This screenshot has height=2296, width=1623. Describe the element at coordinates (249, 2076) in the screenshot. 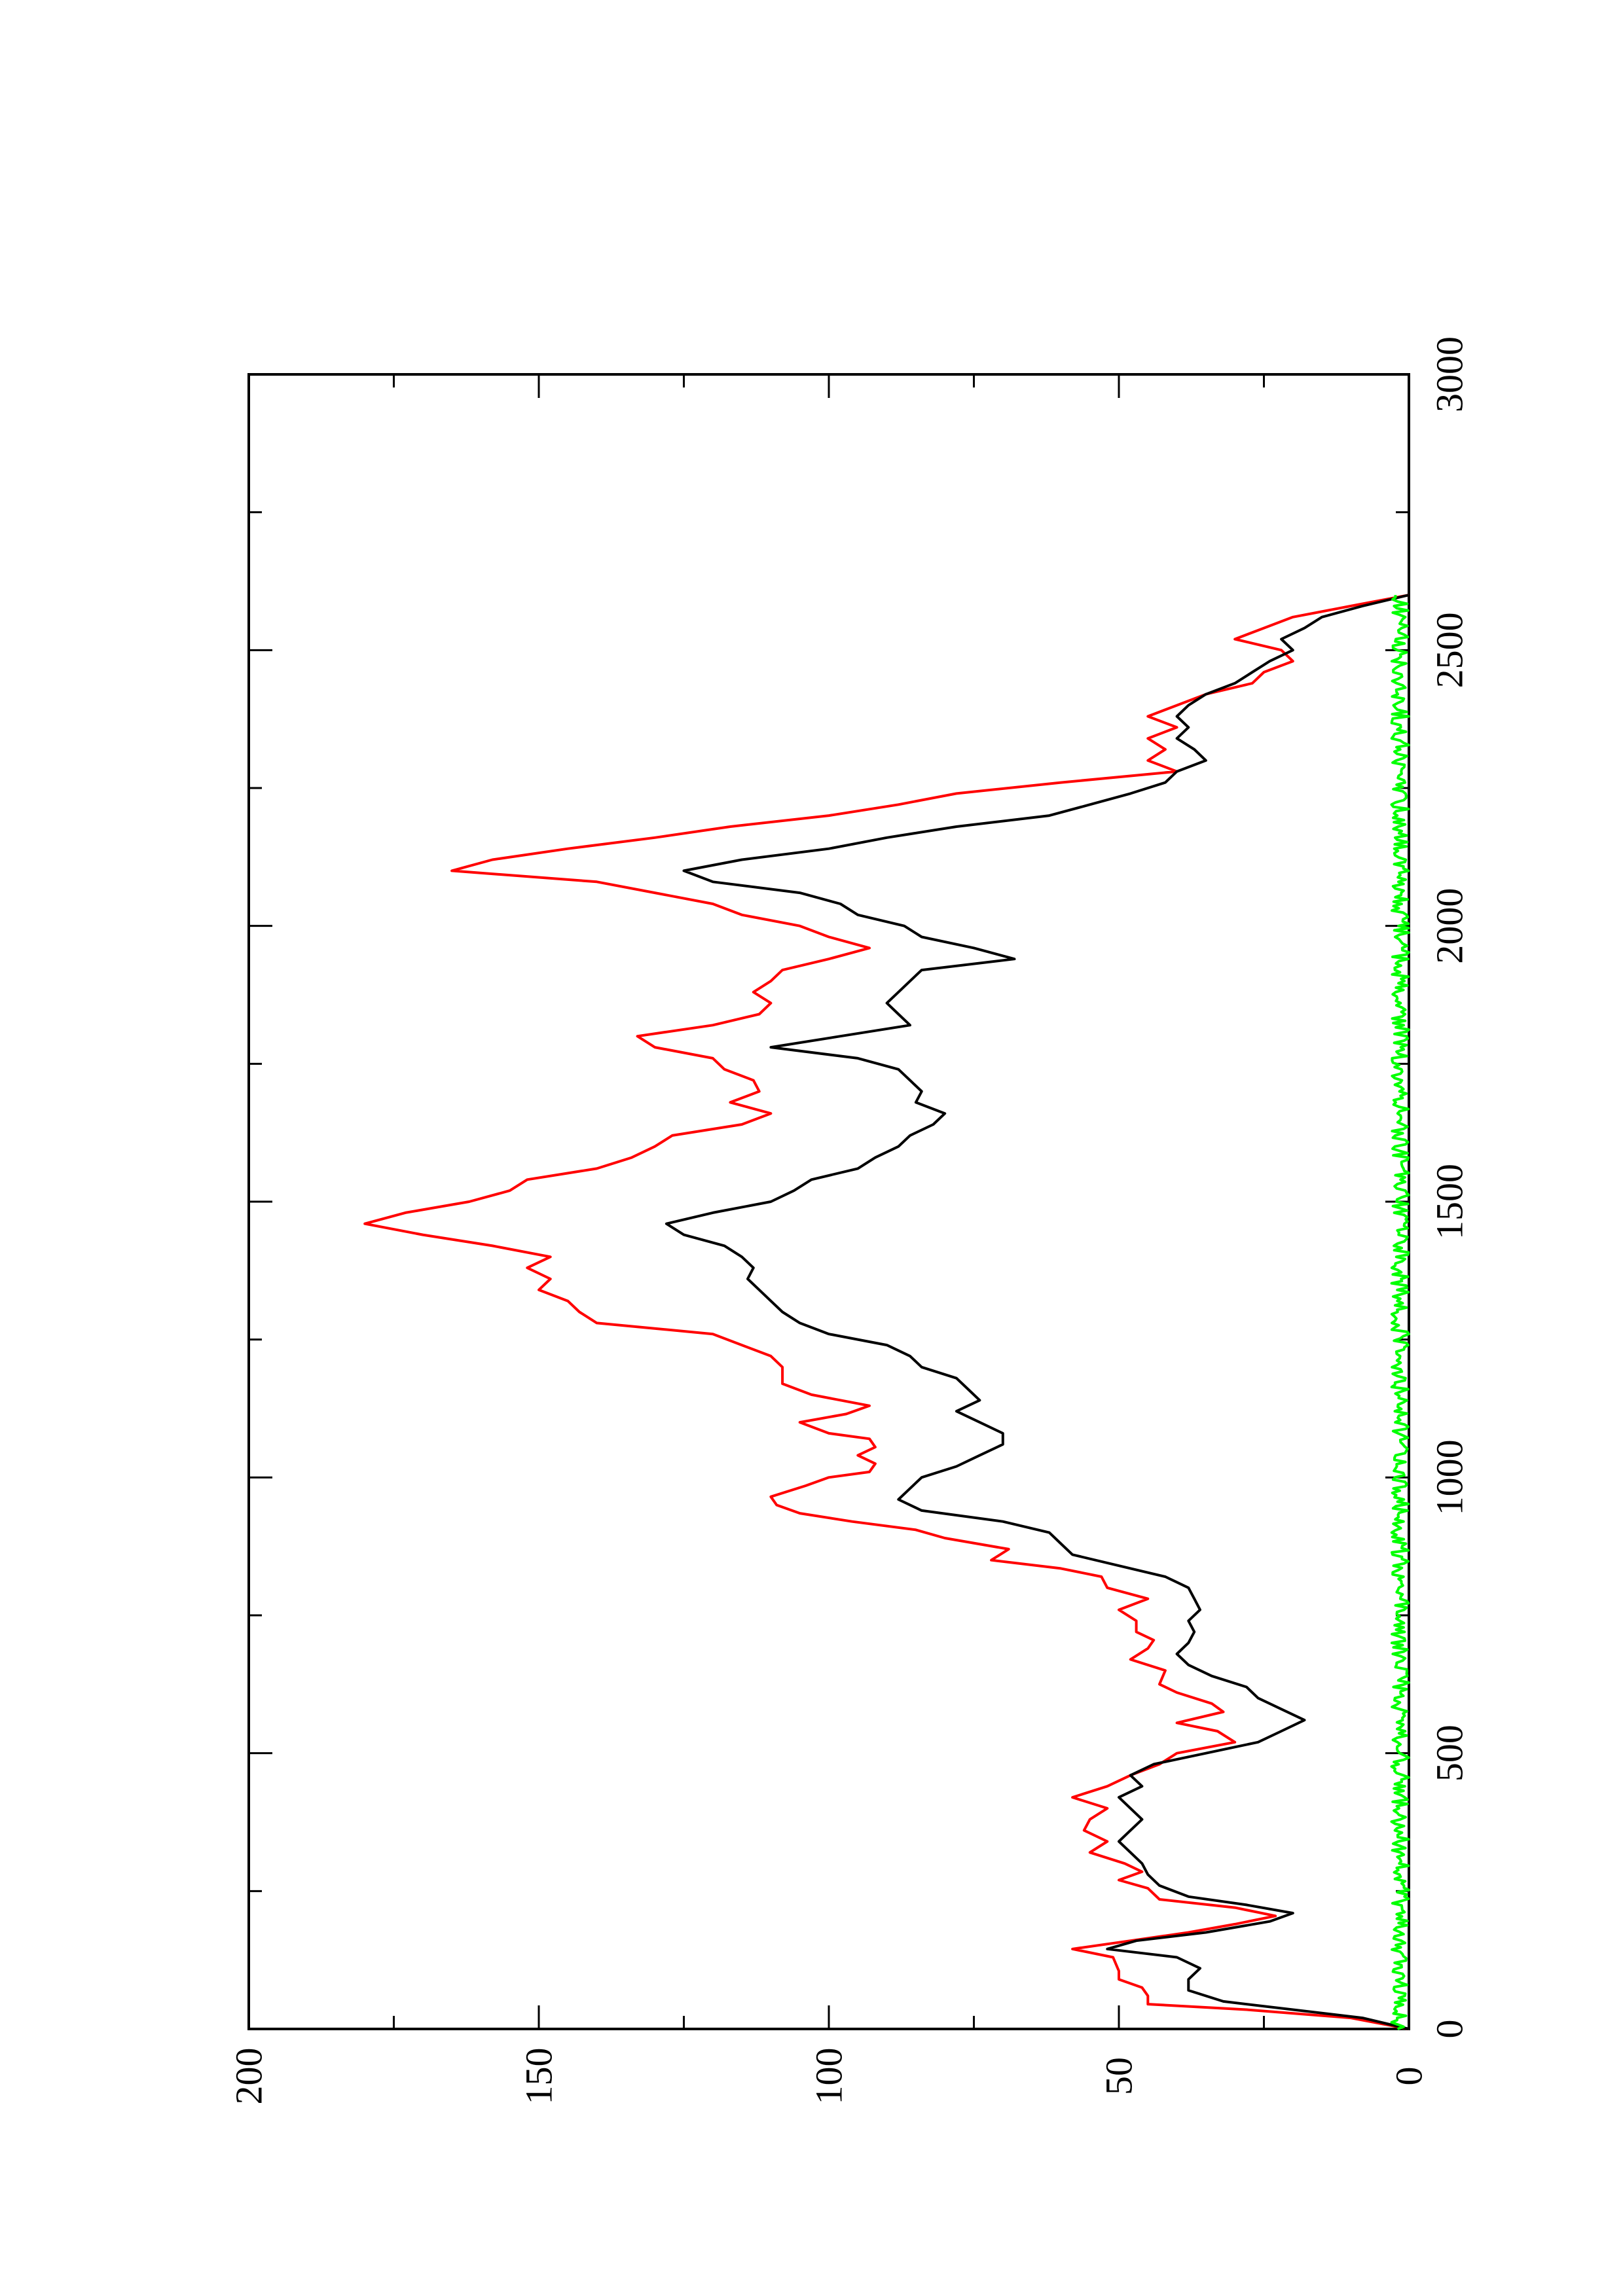

I see `y-tick-label: 200` at that location.